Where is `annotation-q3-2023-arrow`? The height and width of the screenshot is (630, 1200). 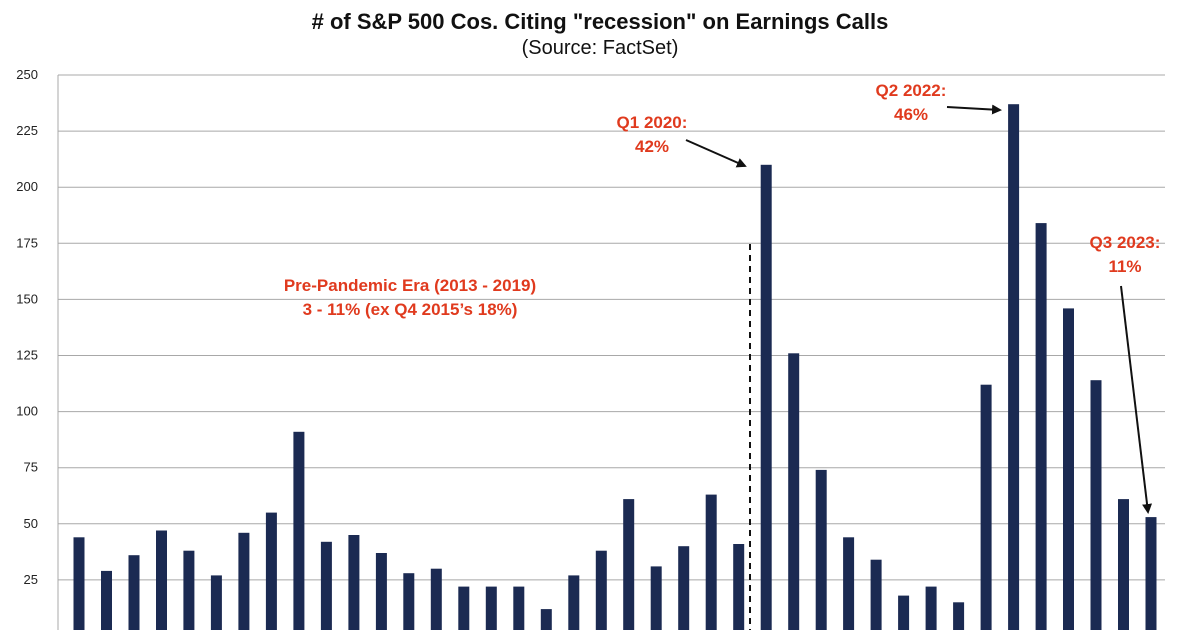 annotation-q3-2023-arrow is located at coordinates (1136, 399).